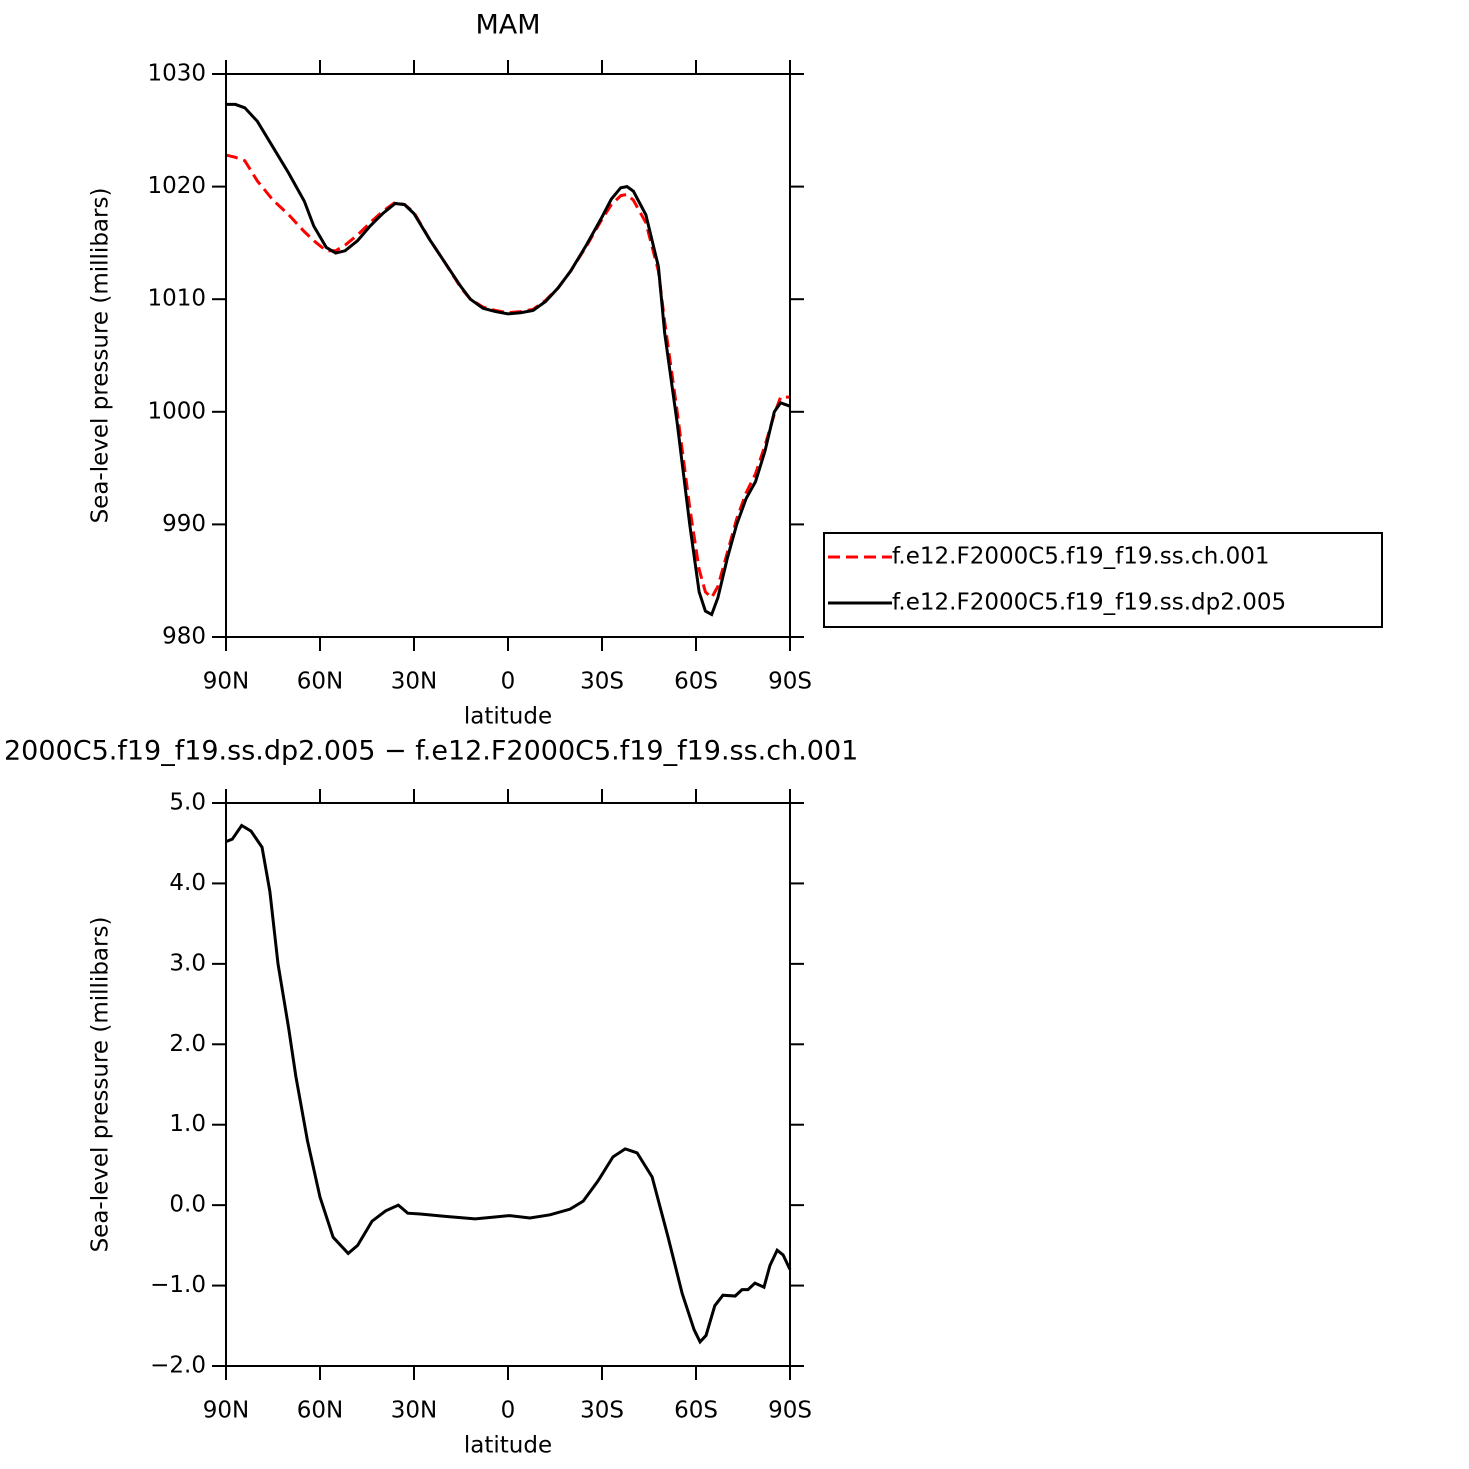  I want to click on y-tick-label: 980, so click(184, 637).